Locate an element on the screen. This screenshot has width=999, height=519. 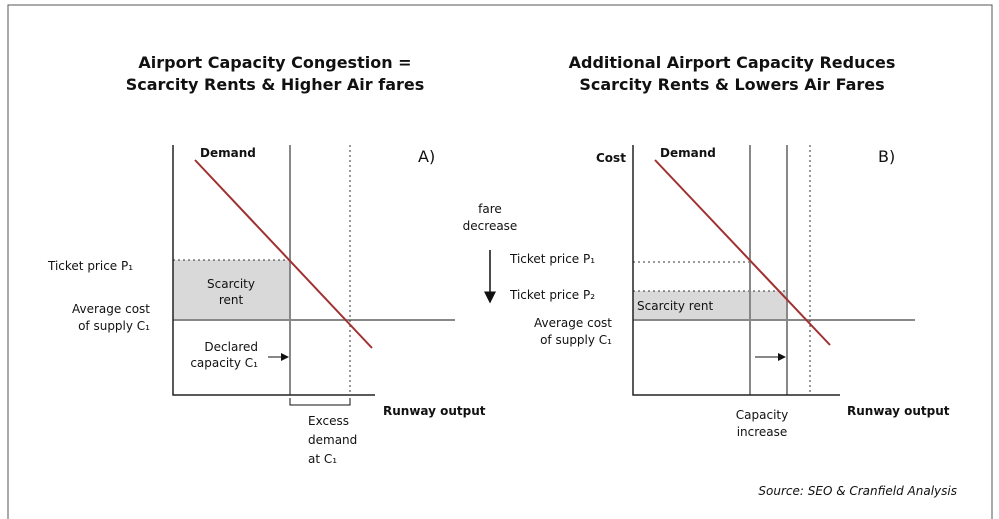
fare-decrease-label: fare decrease is located at coordinates (490, 217).